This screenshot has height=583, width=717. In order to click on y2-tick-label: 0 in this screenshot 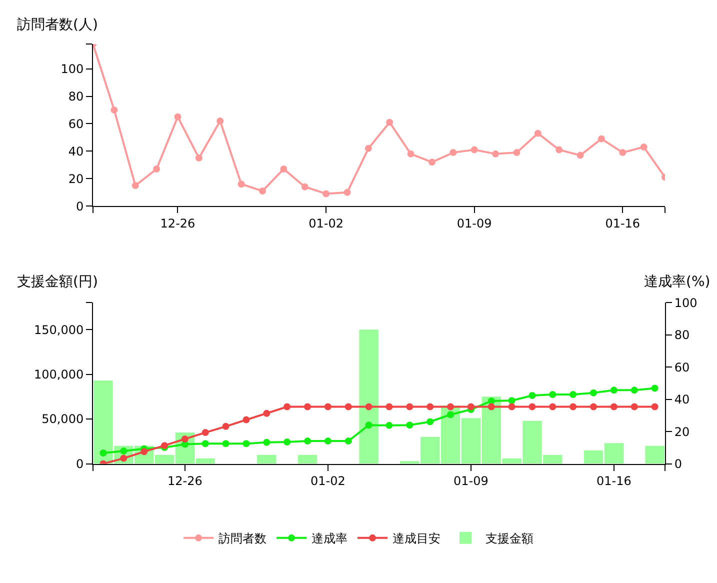, I will do `click(678, 463)`.